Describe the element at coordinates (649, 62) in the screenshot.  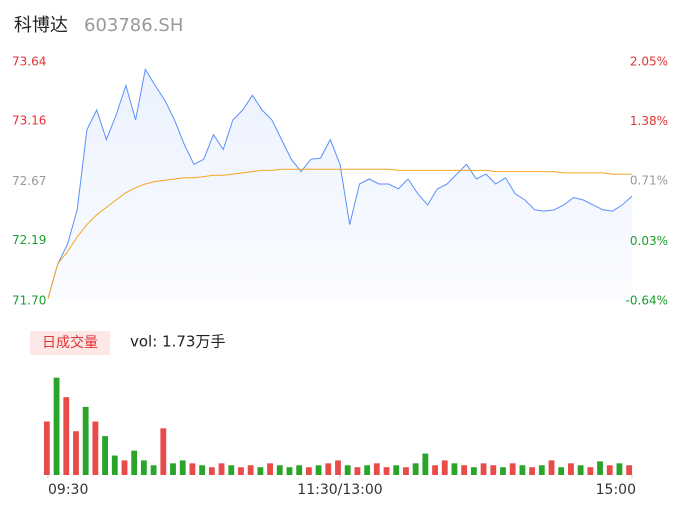
I see `y2-tick-label: 2.05%` at that location.